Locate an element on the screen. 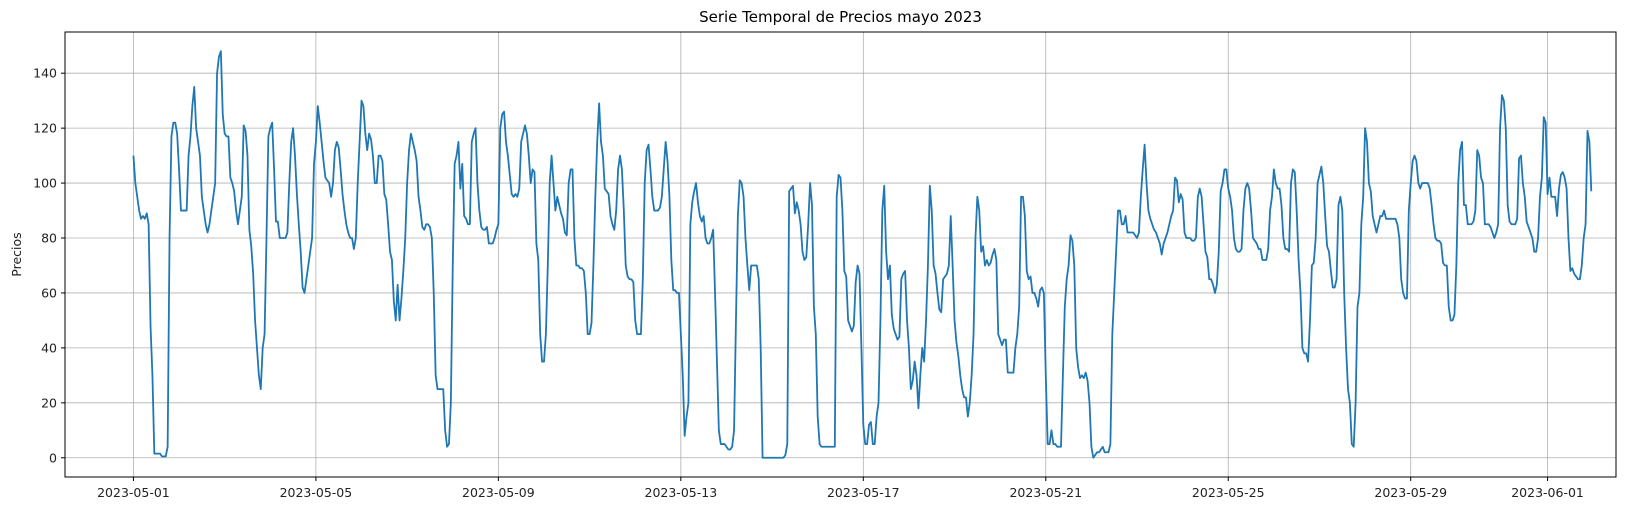 This screenshot has height=528, width=1625. x-tick-label: 2023-05-09 is located at coordinates (498, 492).